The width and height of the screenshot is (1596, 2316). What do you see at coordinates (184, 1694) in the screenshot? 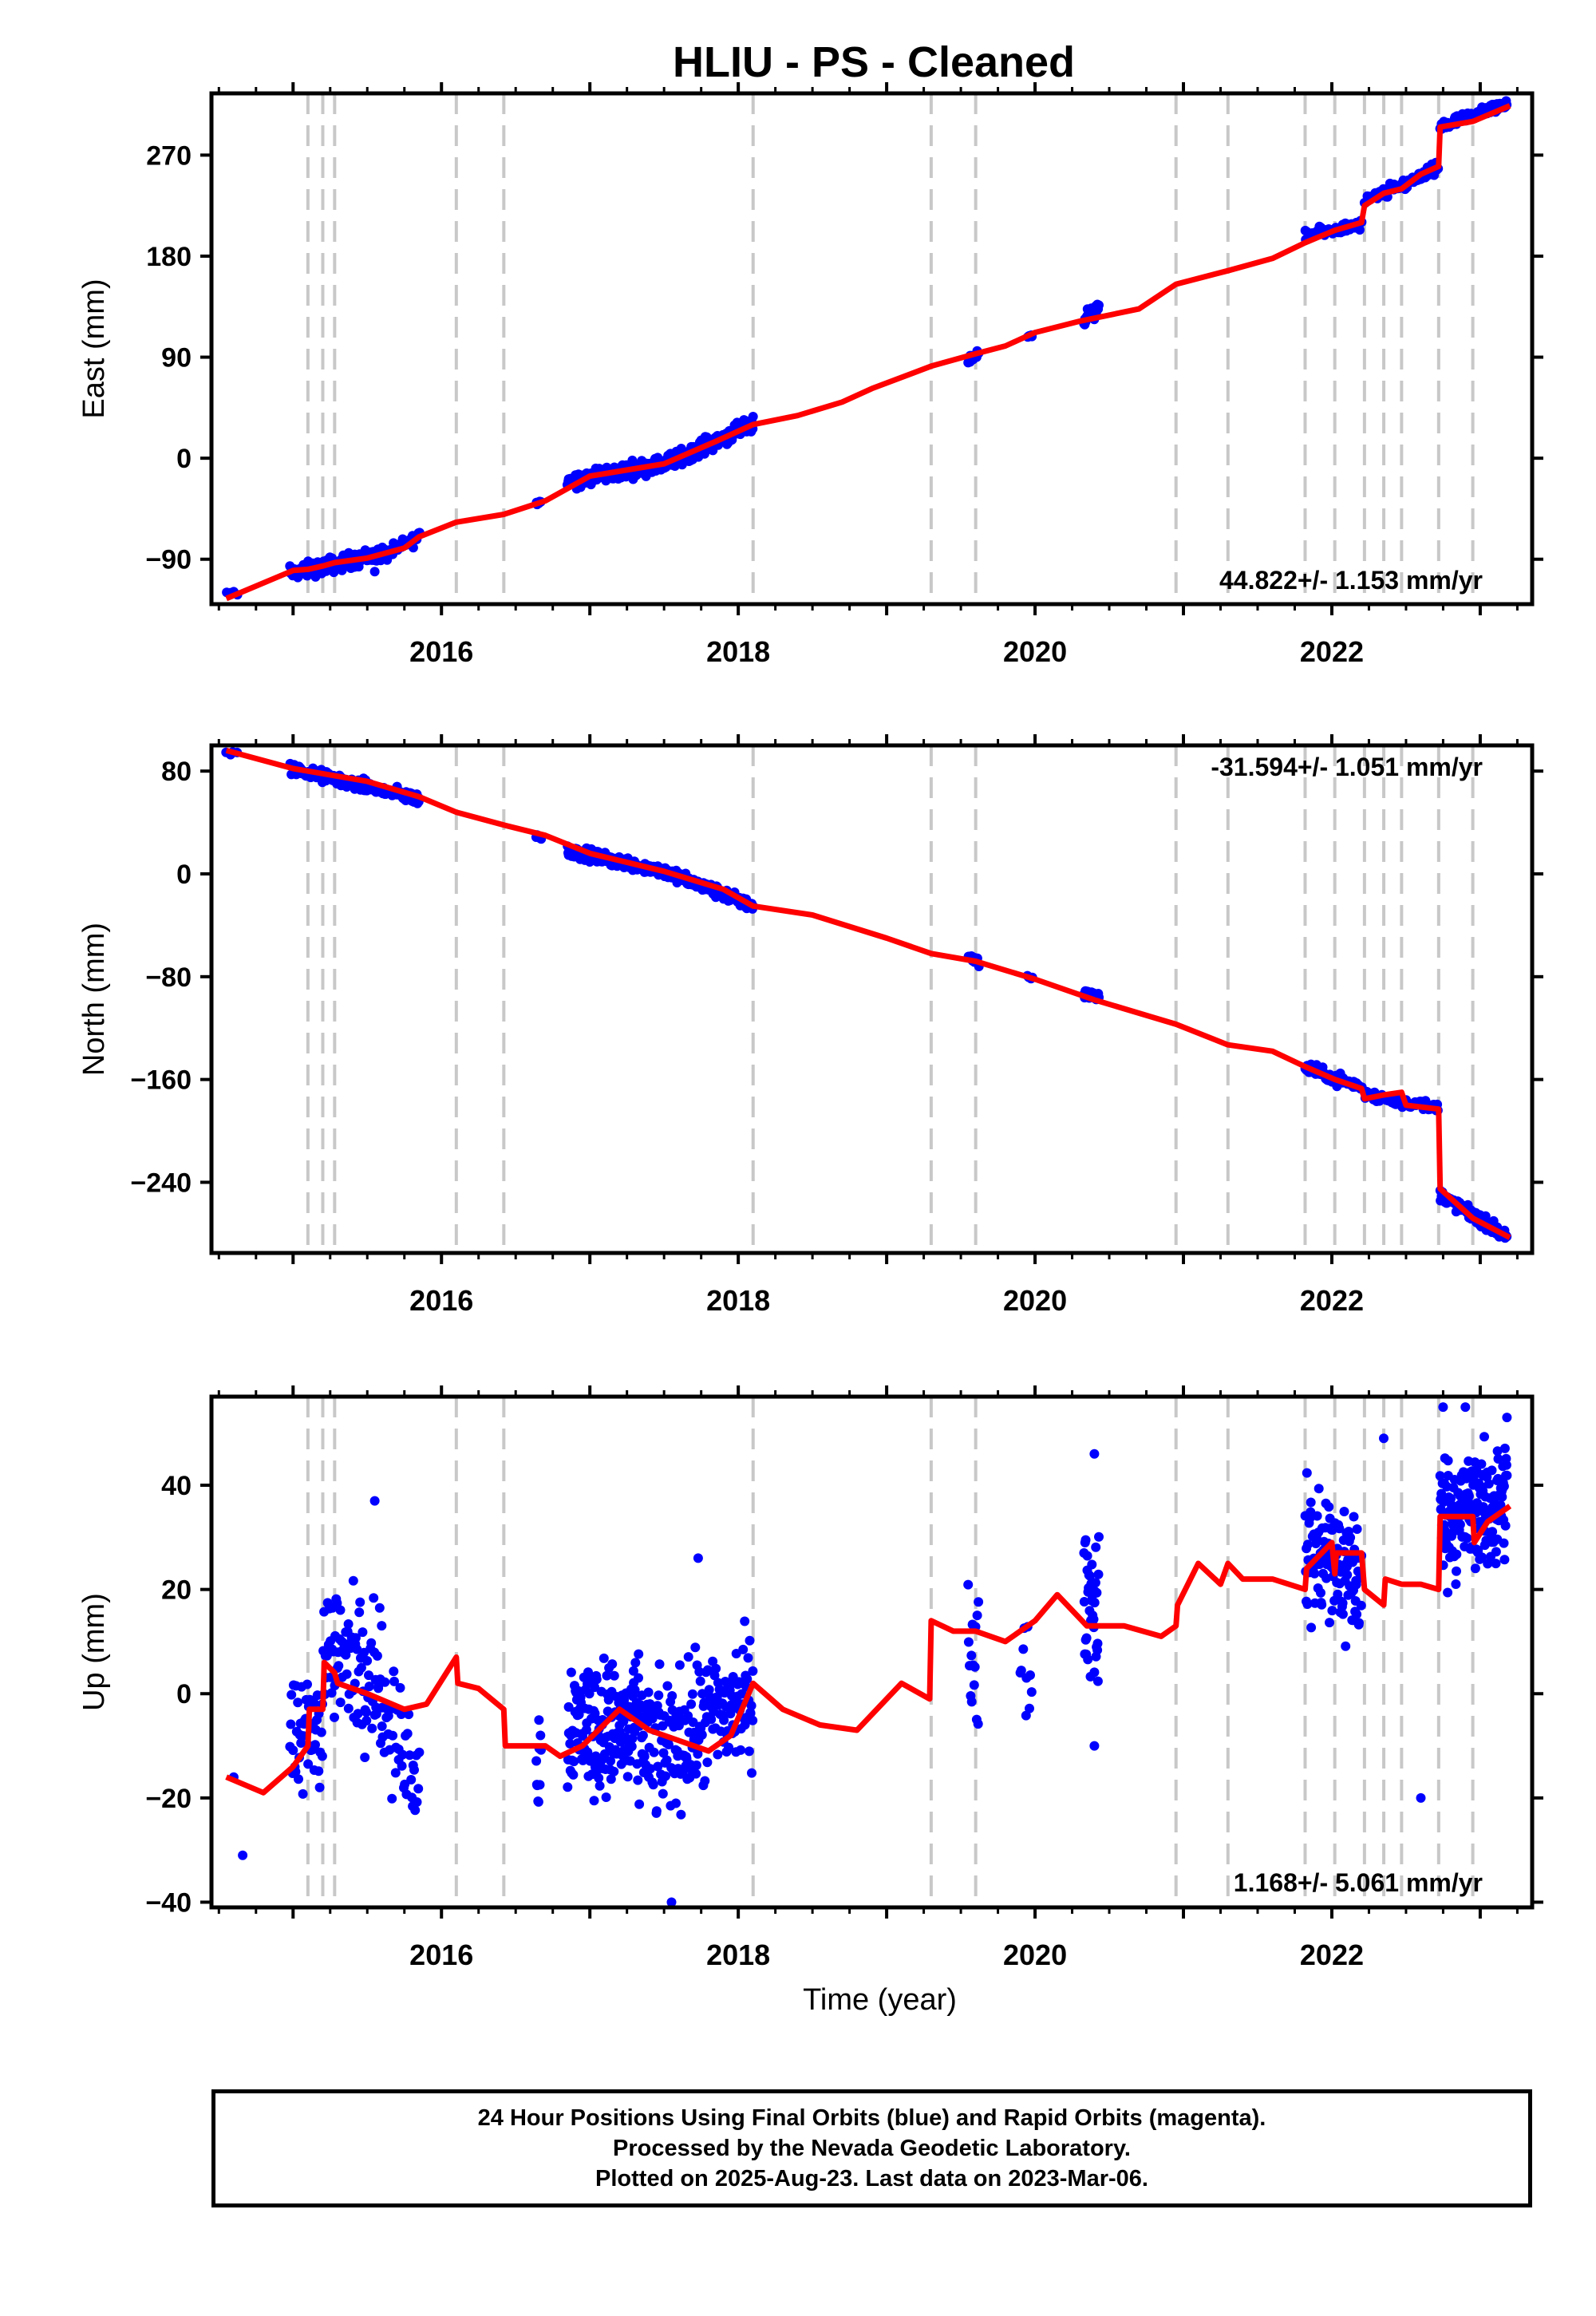
I see `y-tick-label: 0` at bounding box center [184, 1694].